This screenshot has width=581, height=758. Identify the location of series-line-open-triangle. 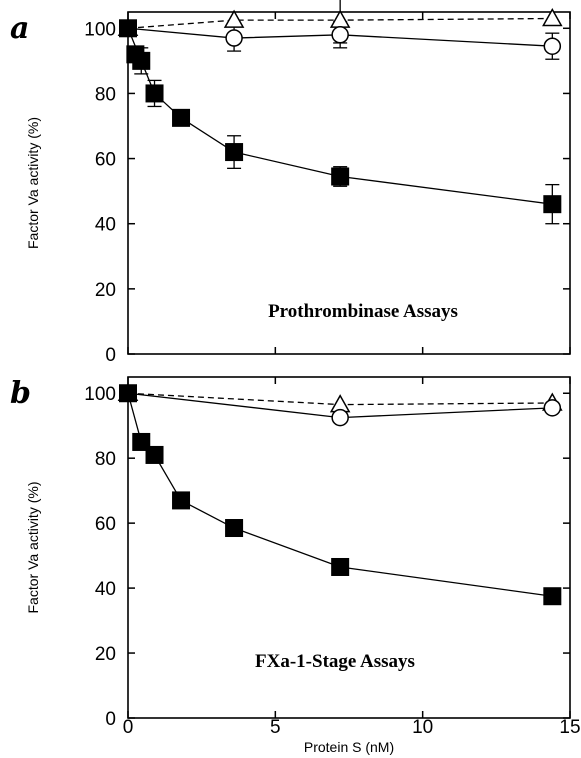
(340, 23).